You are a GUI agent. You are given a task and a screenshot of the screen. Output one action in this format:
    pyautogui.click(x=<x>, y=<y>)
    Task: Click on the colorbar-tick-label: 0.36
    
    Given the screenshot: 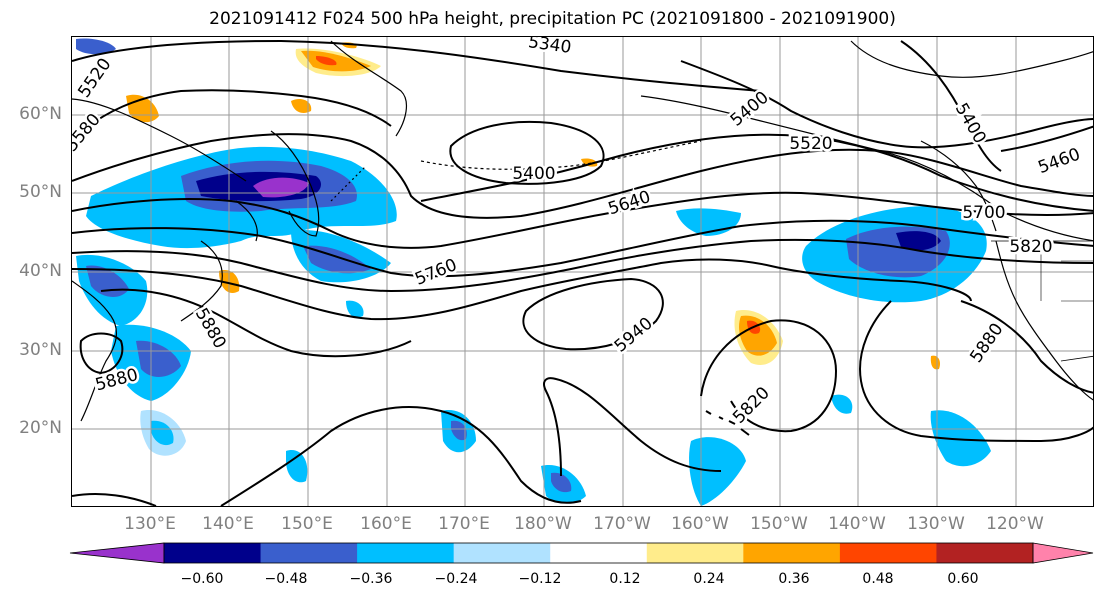 What is the action you would take?
    pyautogui.click(x=794, y=579)
    